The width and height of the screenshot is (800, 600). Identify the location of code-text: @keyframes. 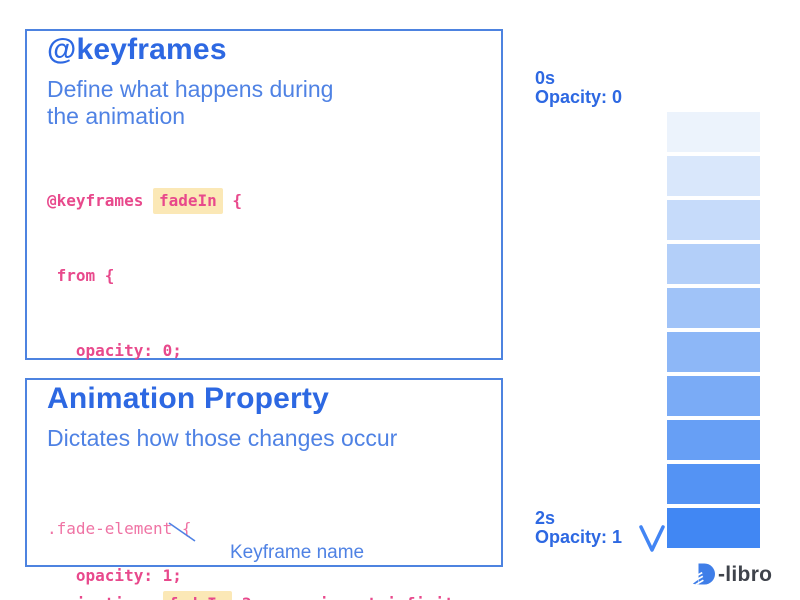
(100, 200).